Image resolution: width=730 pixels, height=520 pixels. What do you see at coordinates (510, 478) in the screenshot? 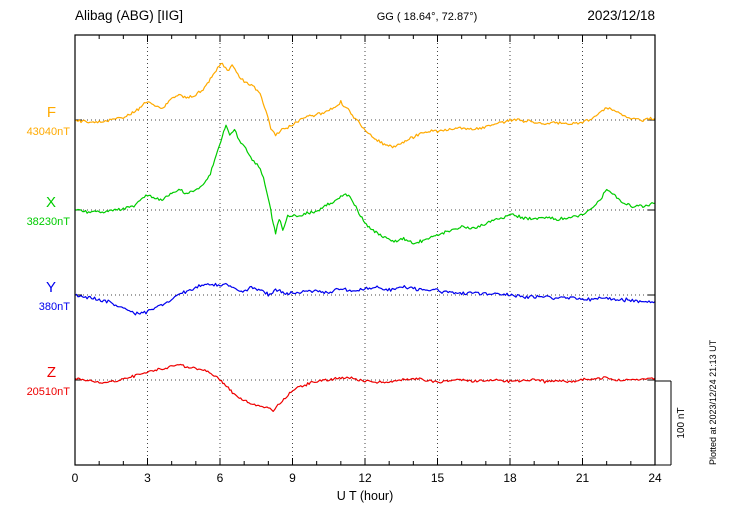
I see `x-tick-label: 18` at bounding box center [510, 478].